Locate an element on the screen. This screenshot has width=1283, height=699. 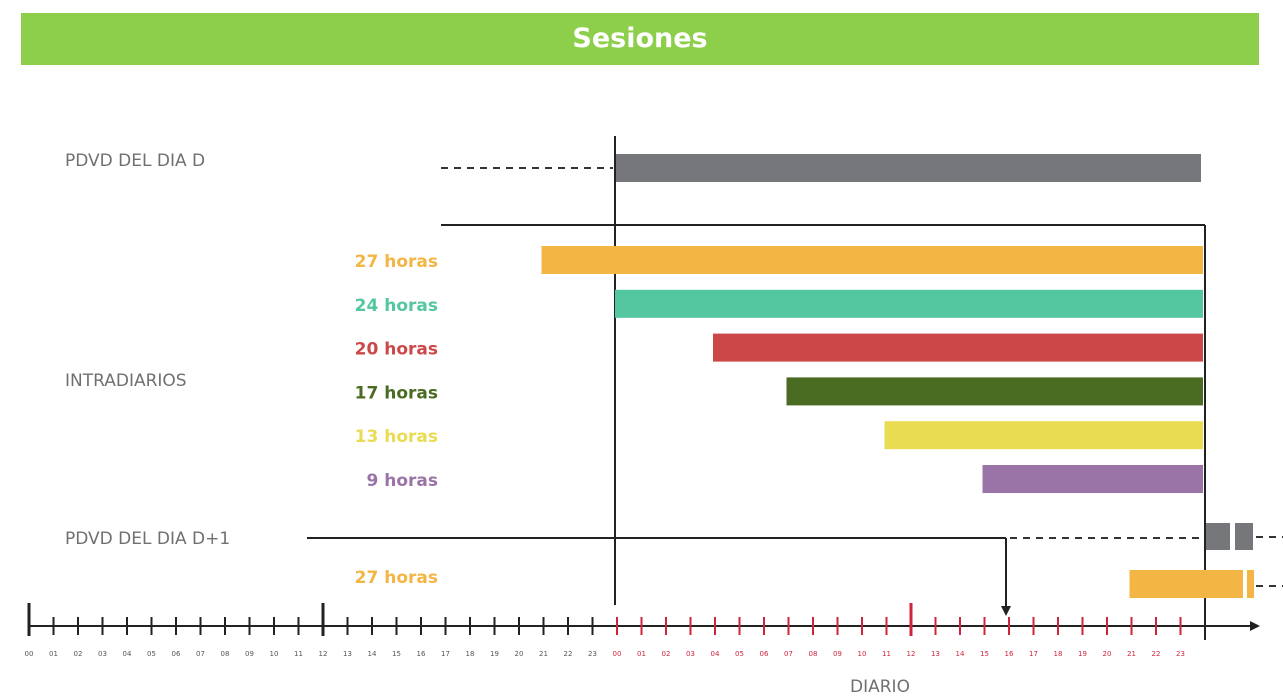
session-label: 9 horas is located at coordinates (402, 481).